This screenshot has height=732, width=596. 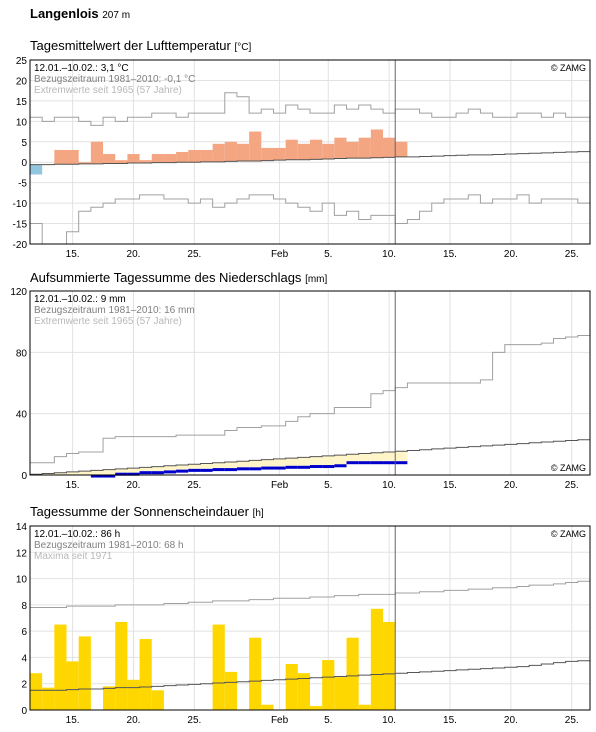 I want to click on precip-y-tick-label: 0, so click(x=24, y=476).